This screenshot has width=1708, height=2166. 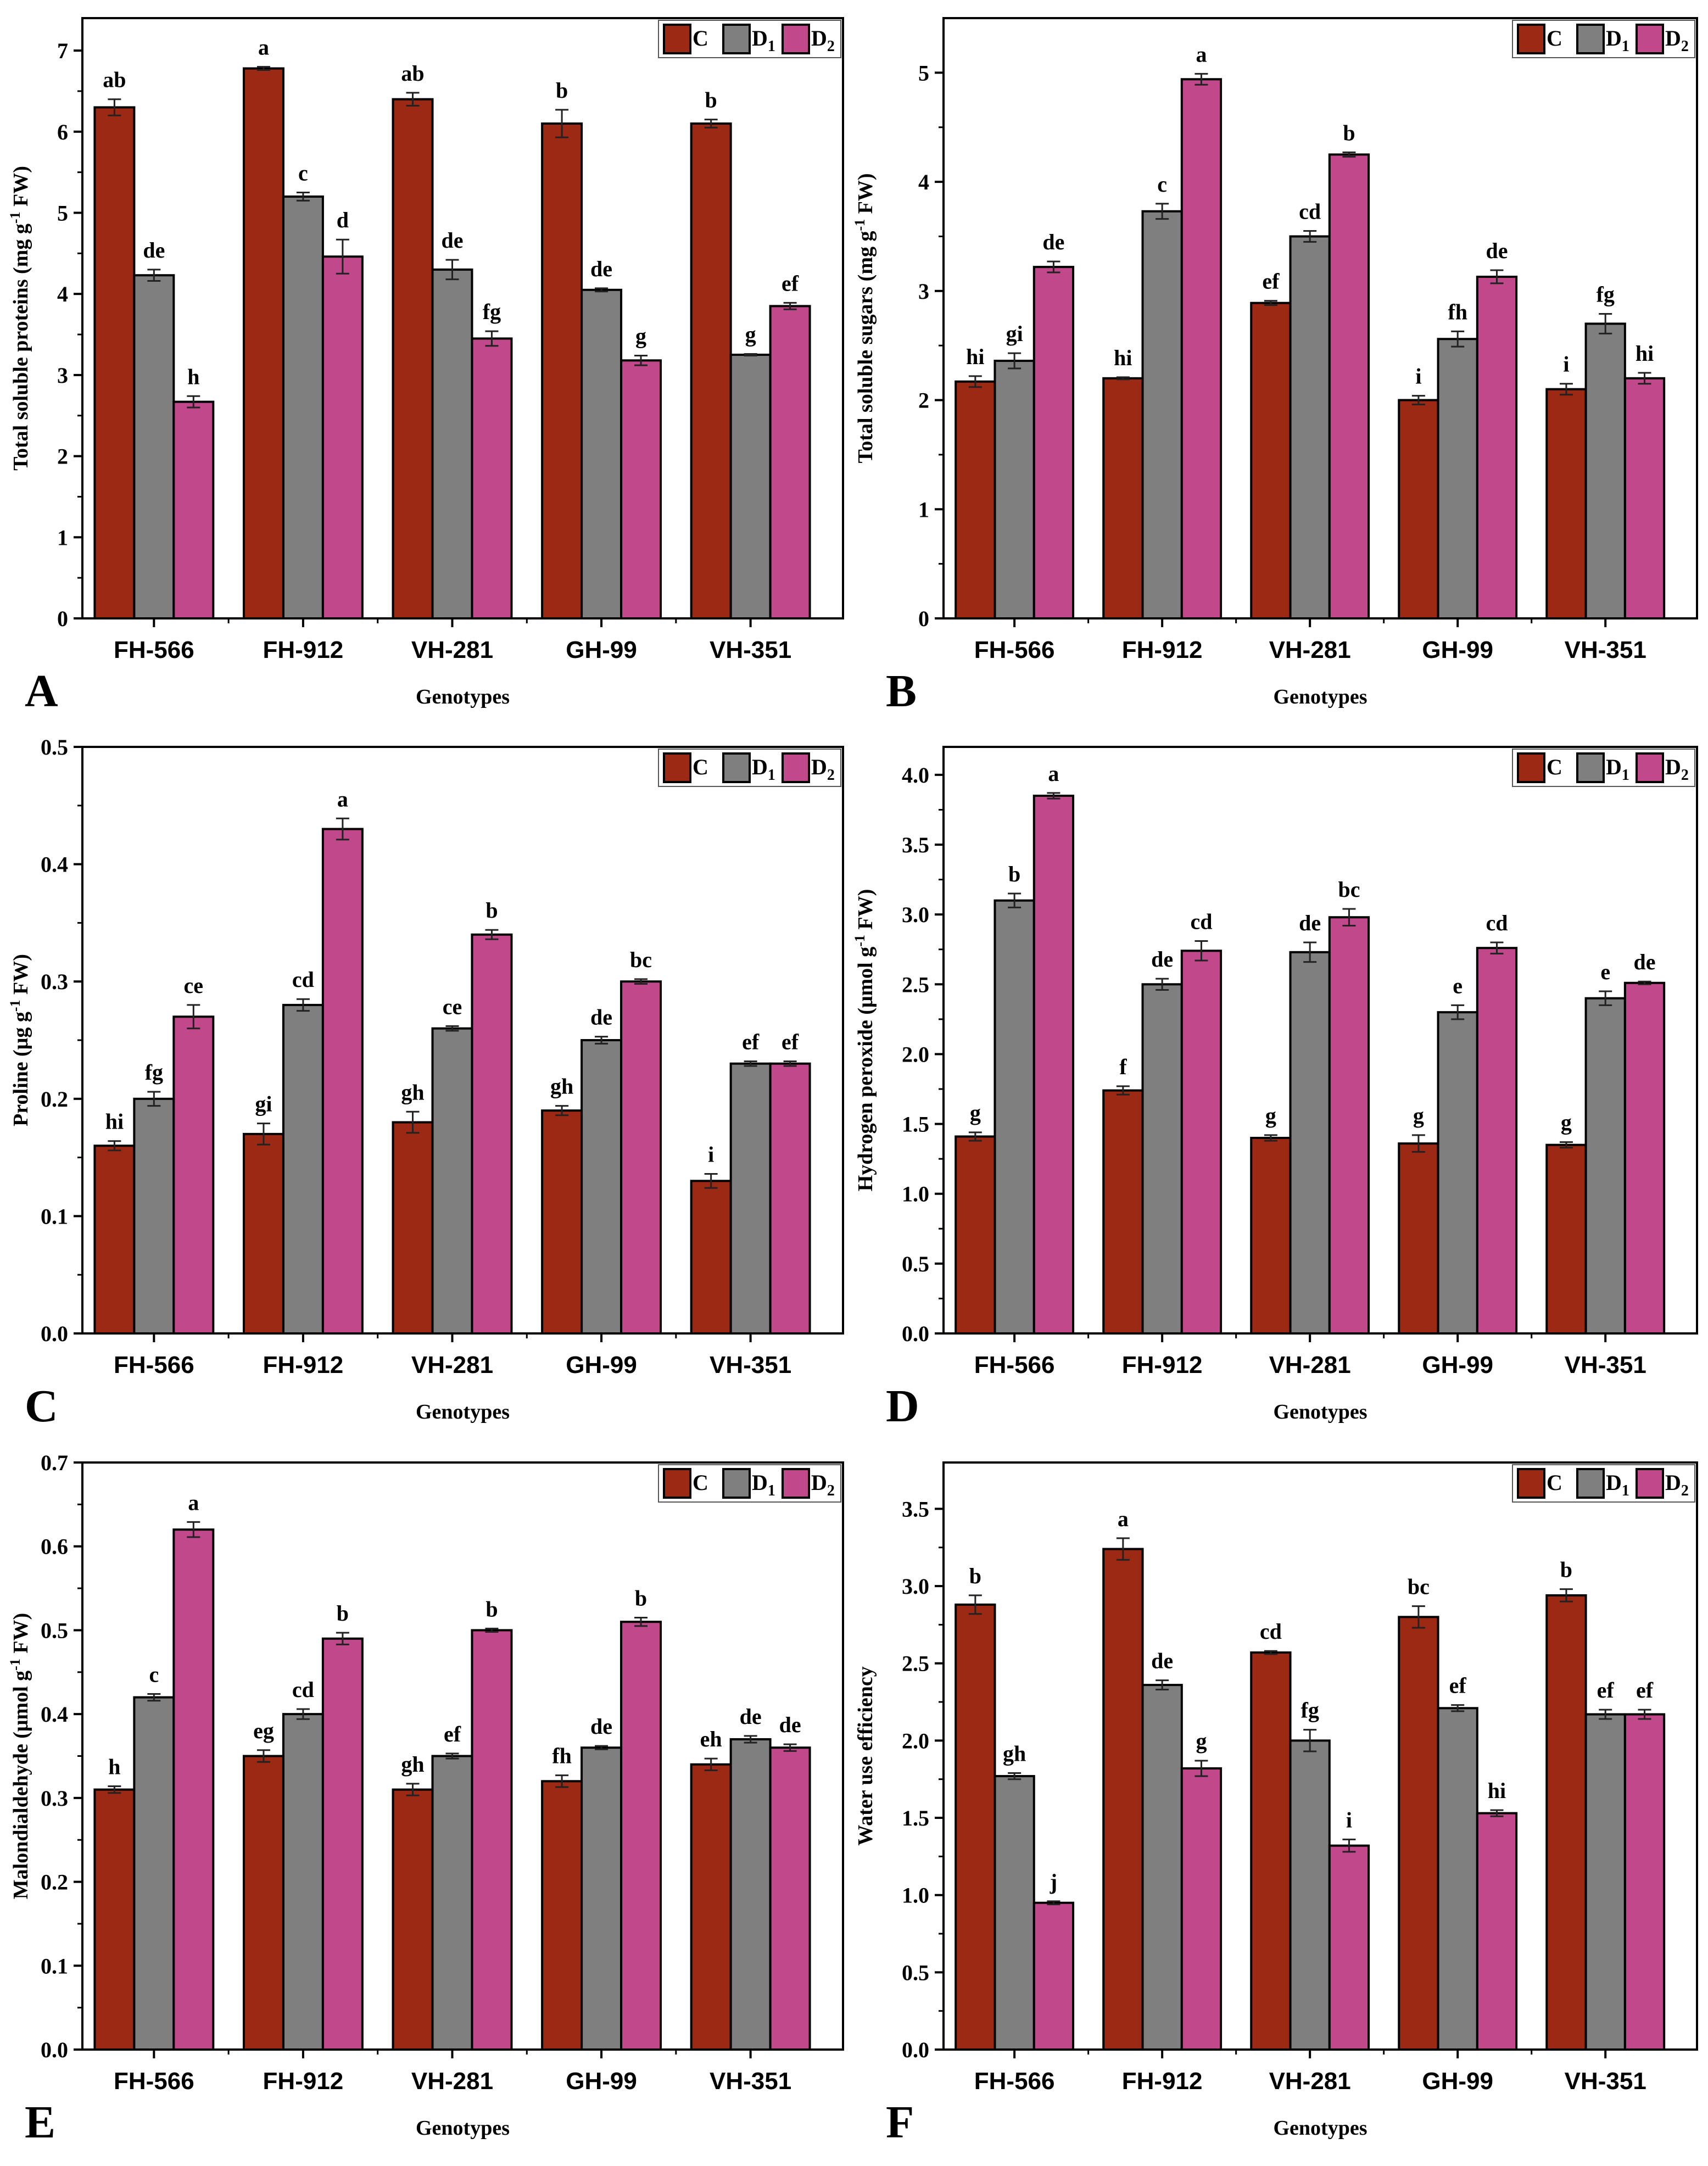 What do you see at coordinates (452, 1365) in the screenshot?
I see `x-tick-label: VH-281` at bounding box center [452, 1365].